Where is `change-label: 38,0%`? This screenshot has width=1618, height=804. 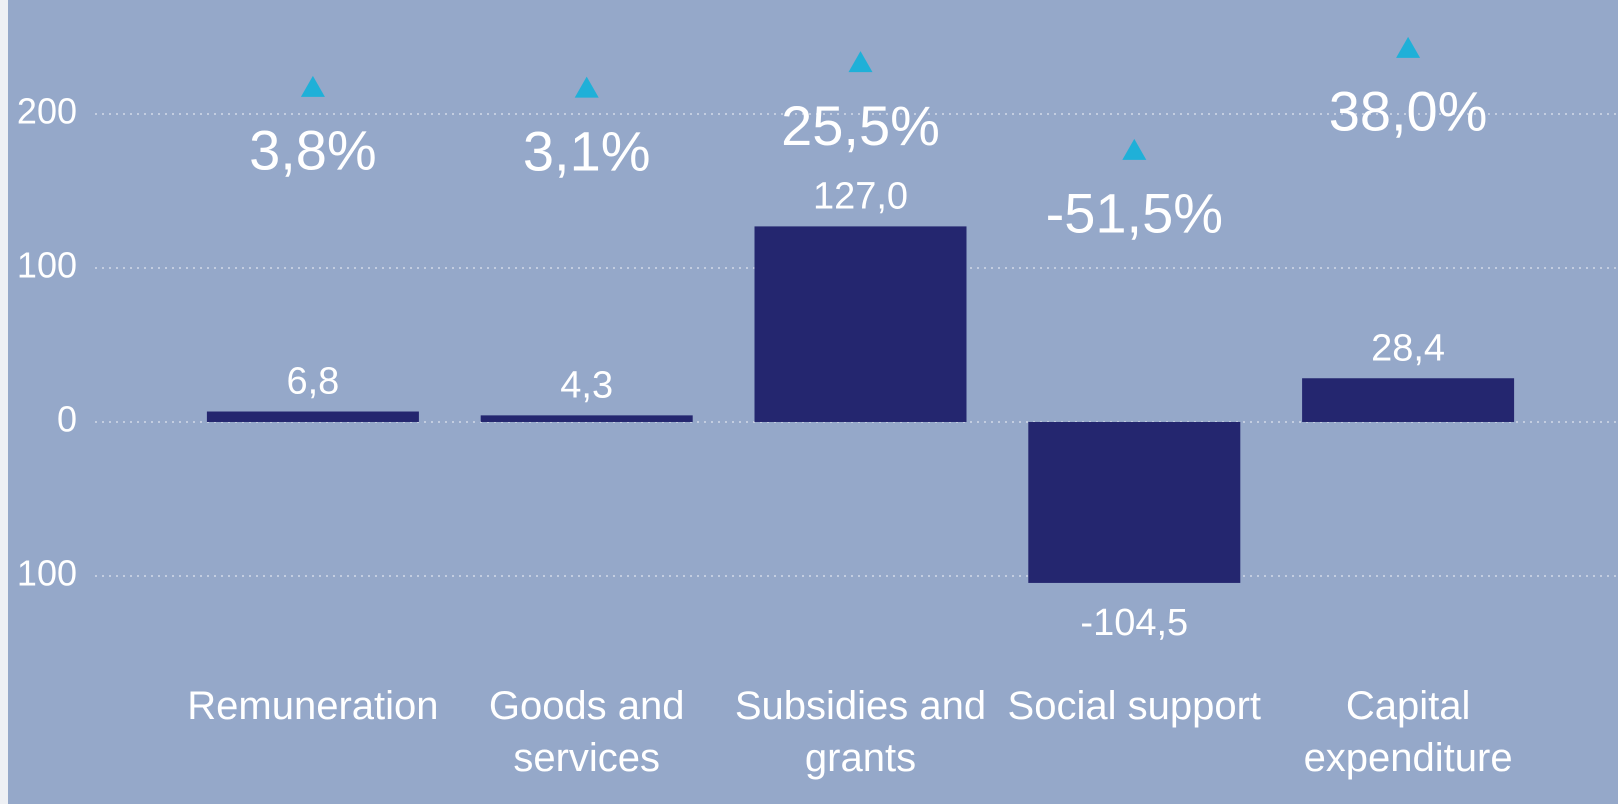 change-label: 38,0% is located at coordinates (1408, 111).